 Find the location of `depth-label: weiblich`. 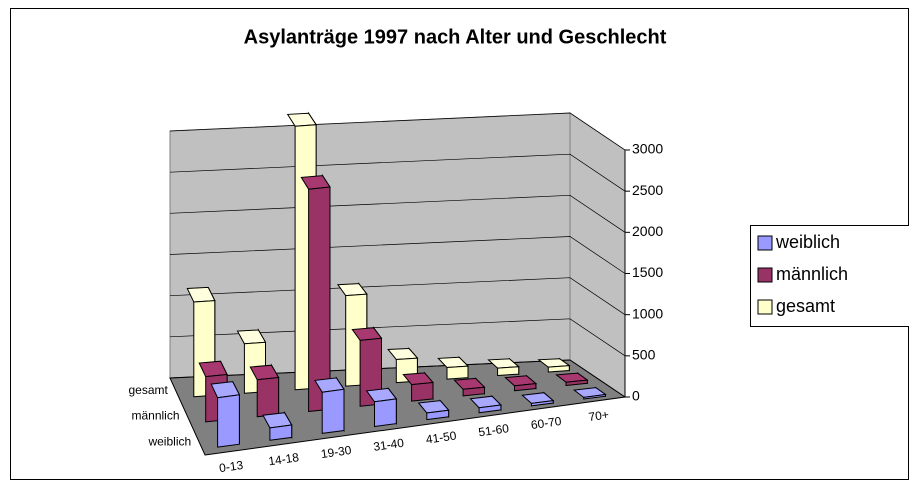

depth-label: weiblich is located at coordinates (169, 441).